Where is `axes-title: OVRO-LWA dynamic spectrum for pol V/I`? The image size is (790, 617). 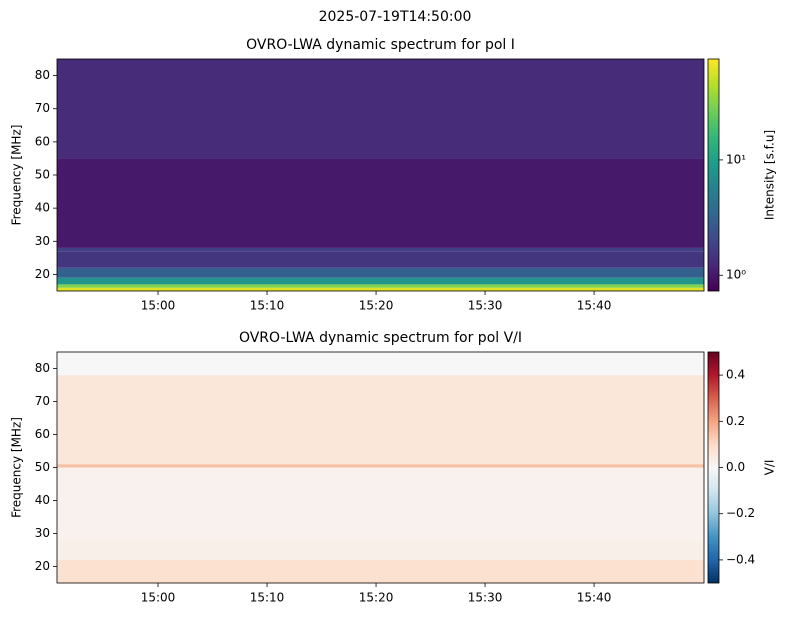
axes-title: OVRO-LWA dynamic spectrum for pol V/I is located at coordinates (380, 338).